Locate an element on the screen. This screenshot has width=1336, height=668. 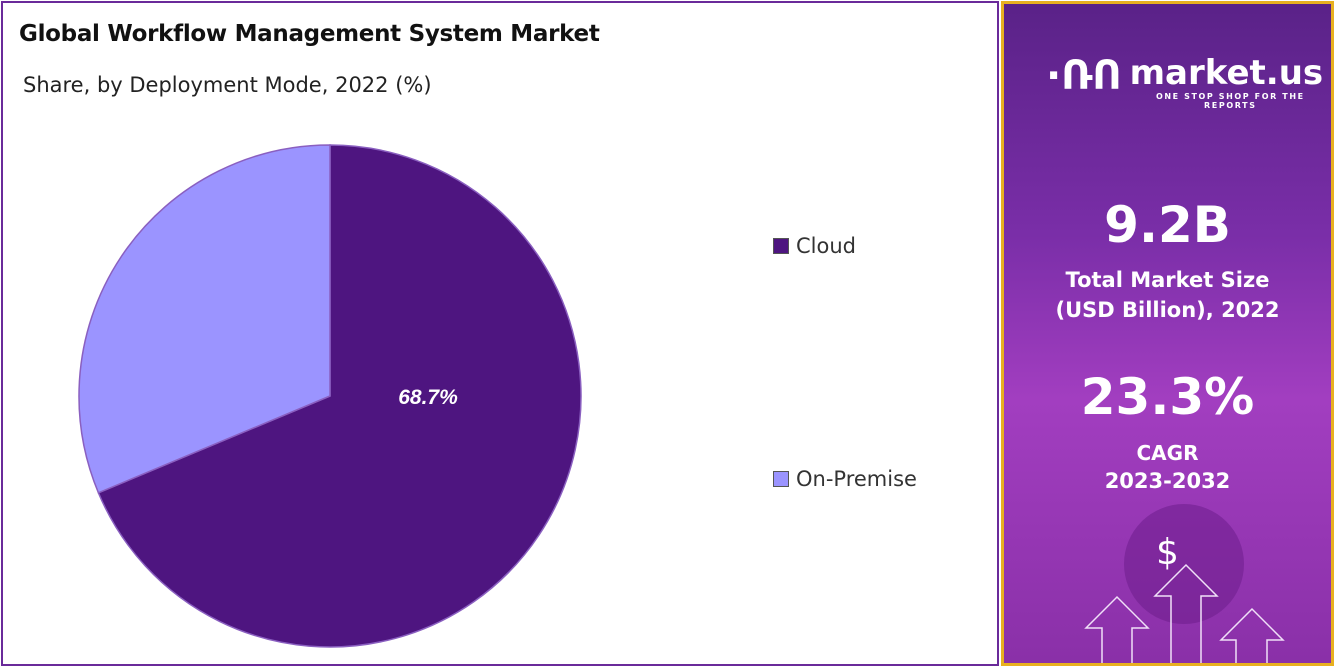
pie-slice-on-premise is located at coordinates (204, 319).